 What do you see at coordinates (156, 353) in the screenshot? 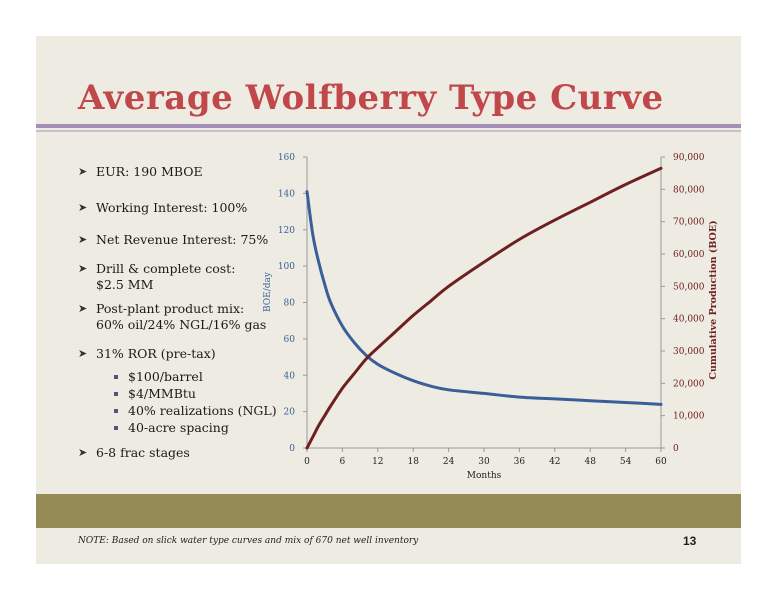
I see `bullet-text: 31% ROR (pre-tax)` at bounding box center [156, 353].